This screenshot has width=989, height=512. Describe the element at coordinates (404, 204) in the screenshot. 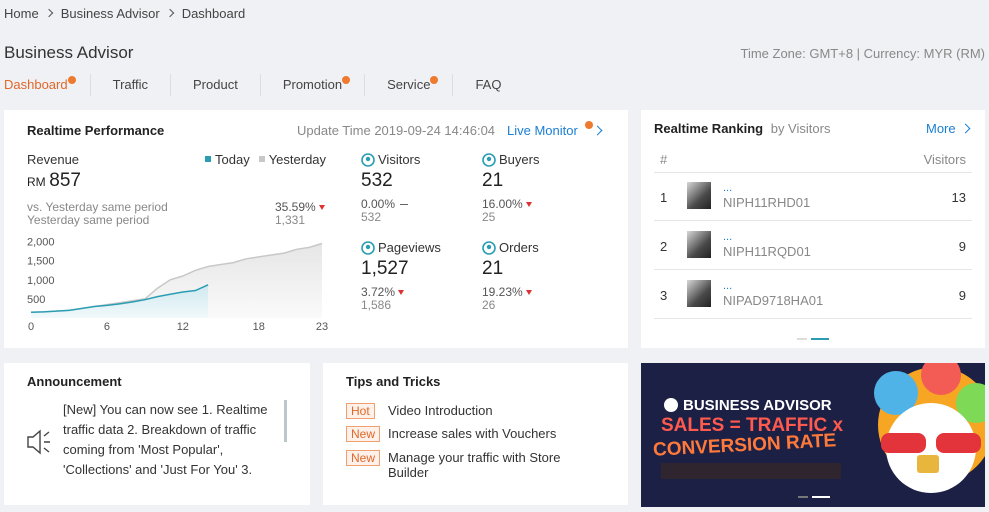

I see `flat-indicator` at that location.